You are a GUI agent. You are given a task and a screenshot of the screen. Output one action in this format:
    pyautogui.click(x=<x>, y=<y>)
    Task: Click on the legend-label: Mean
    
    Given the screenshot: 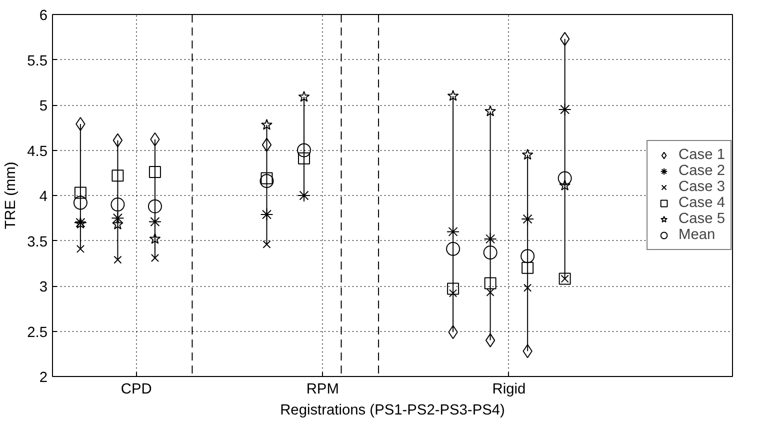 What is the action you would take?
    pyautogui.click(x=697, y=235)
    